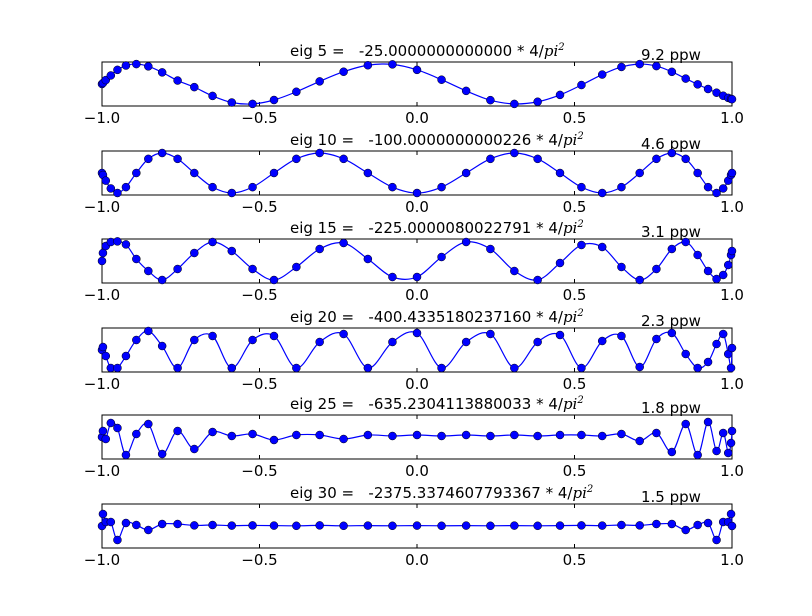  I want to click on subplot-title: eig 5 = -25.0000000000000 * 4/pi2, so click(427, 51).